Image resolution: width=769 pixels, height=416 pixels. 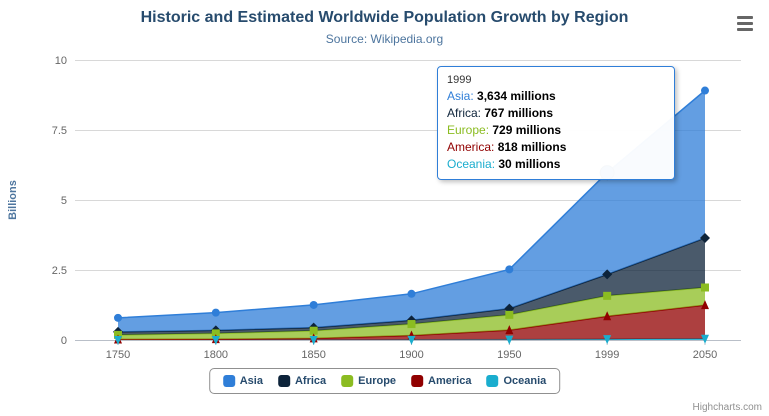 I want to click on hamburger-menu-icon, so click(x=746, y=23).